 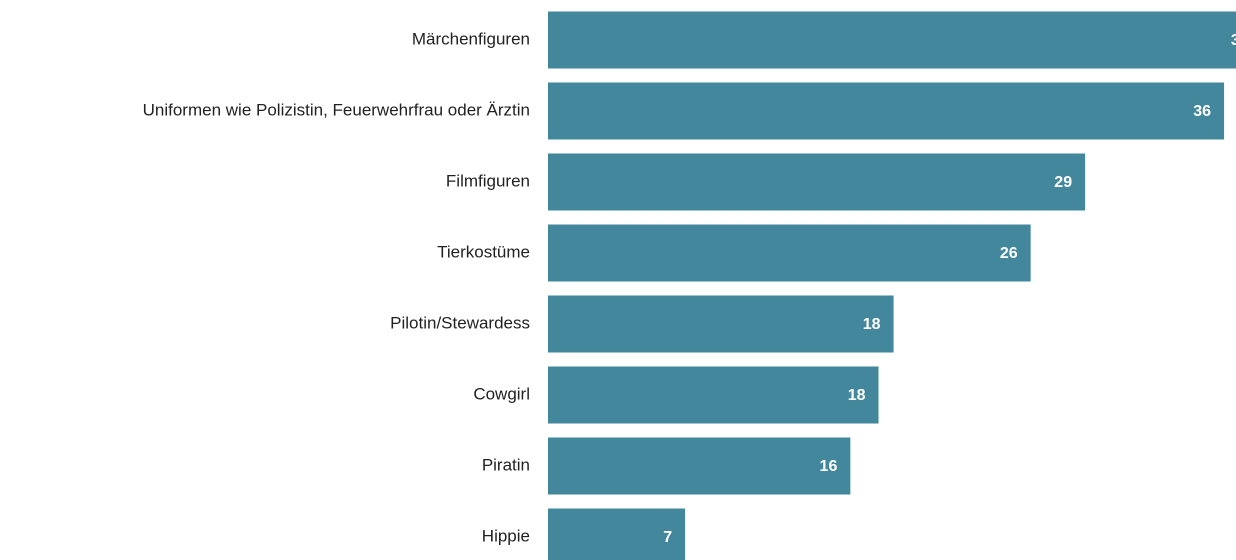 I want to click on category-label: Cowgirl, so click(x=501, y=393).